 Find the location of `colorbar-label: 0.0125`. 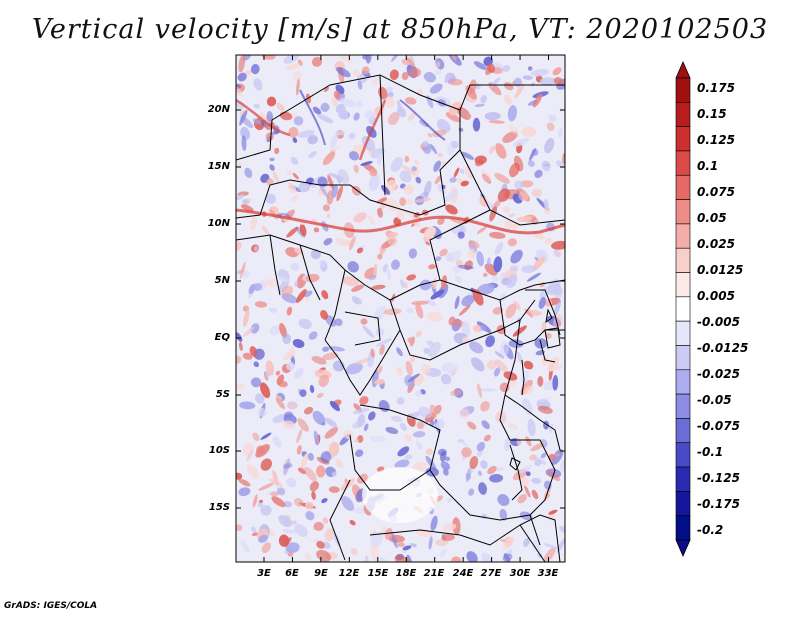

colorbar-label: 0.0125 is located at coordinates (720, 270).